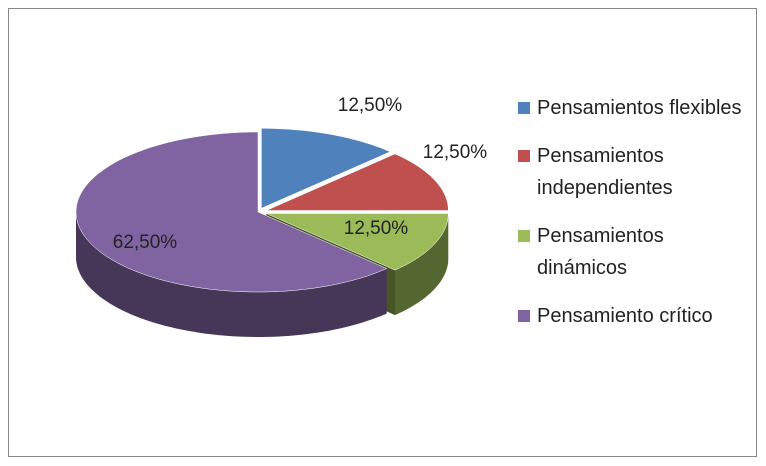 The image size is (766, 466). I want to click on data-label: 62,50%, so click(145, 242).